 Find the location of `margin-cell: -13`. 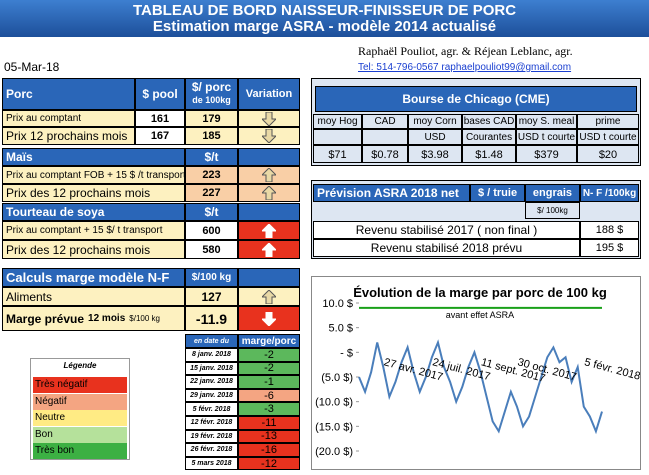

margin-cell: -13 is located at coordinates (269, 436).